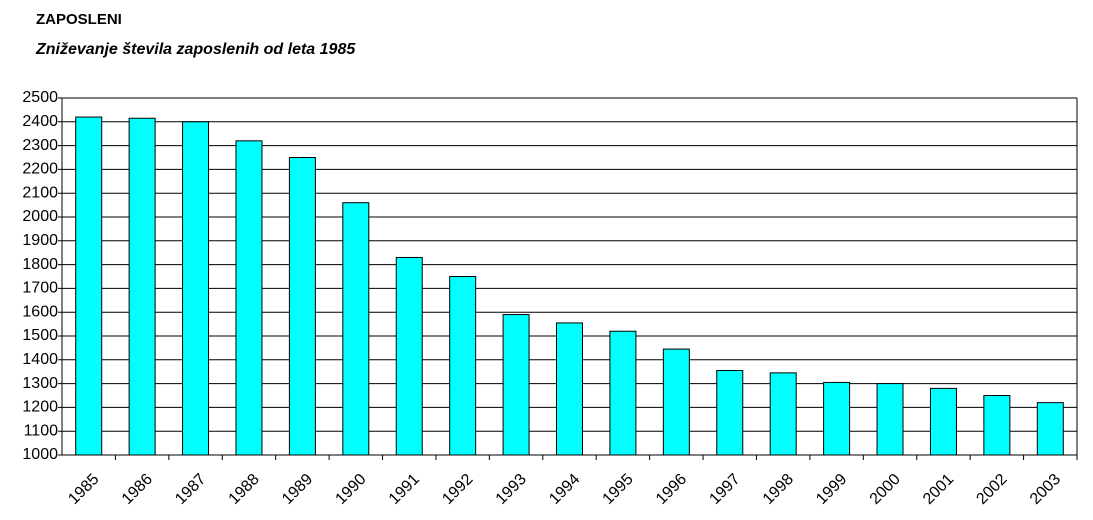 The height and width of the screenshot is (520, 1093). Describe the element at coordinates (40, 192) in the screenshot. I see `y-tick-label: 2100` at that location.